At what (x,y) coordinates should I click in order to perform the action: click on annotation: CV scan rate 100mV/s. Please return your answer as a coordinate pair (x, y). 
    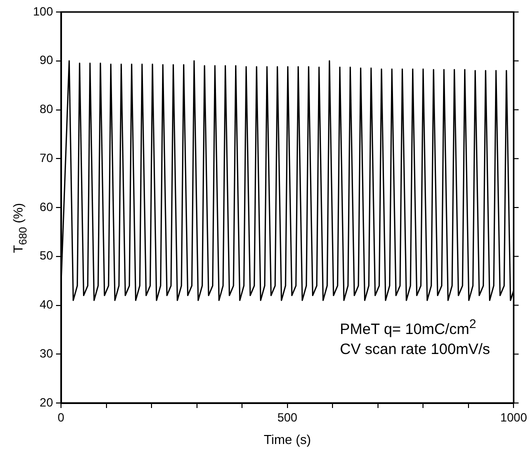
    Looking at the image, I should click on (415, 350).